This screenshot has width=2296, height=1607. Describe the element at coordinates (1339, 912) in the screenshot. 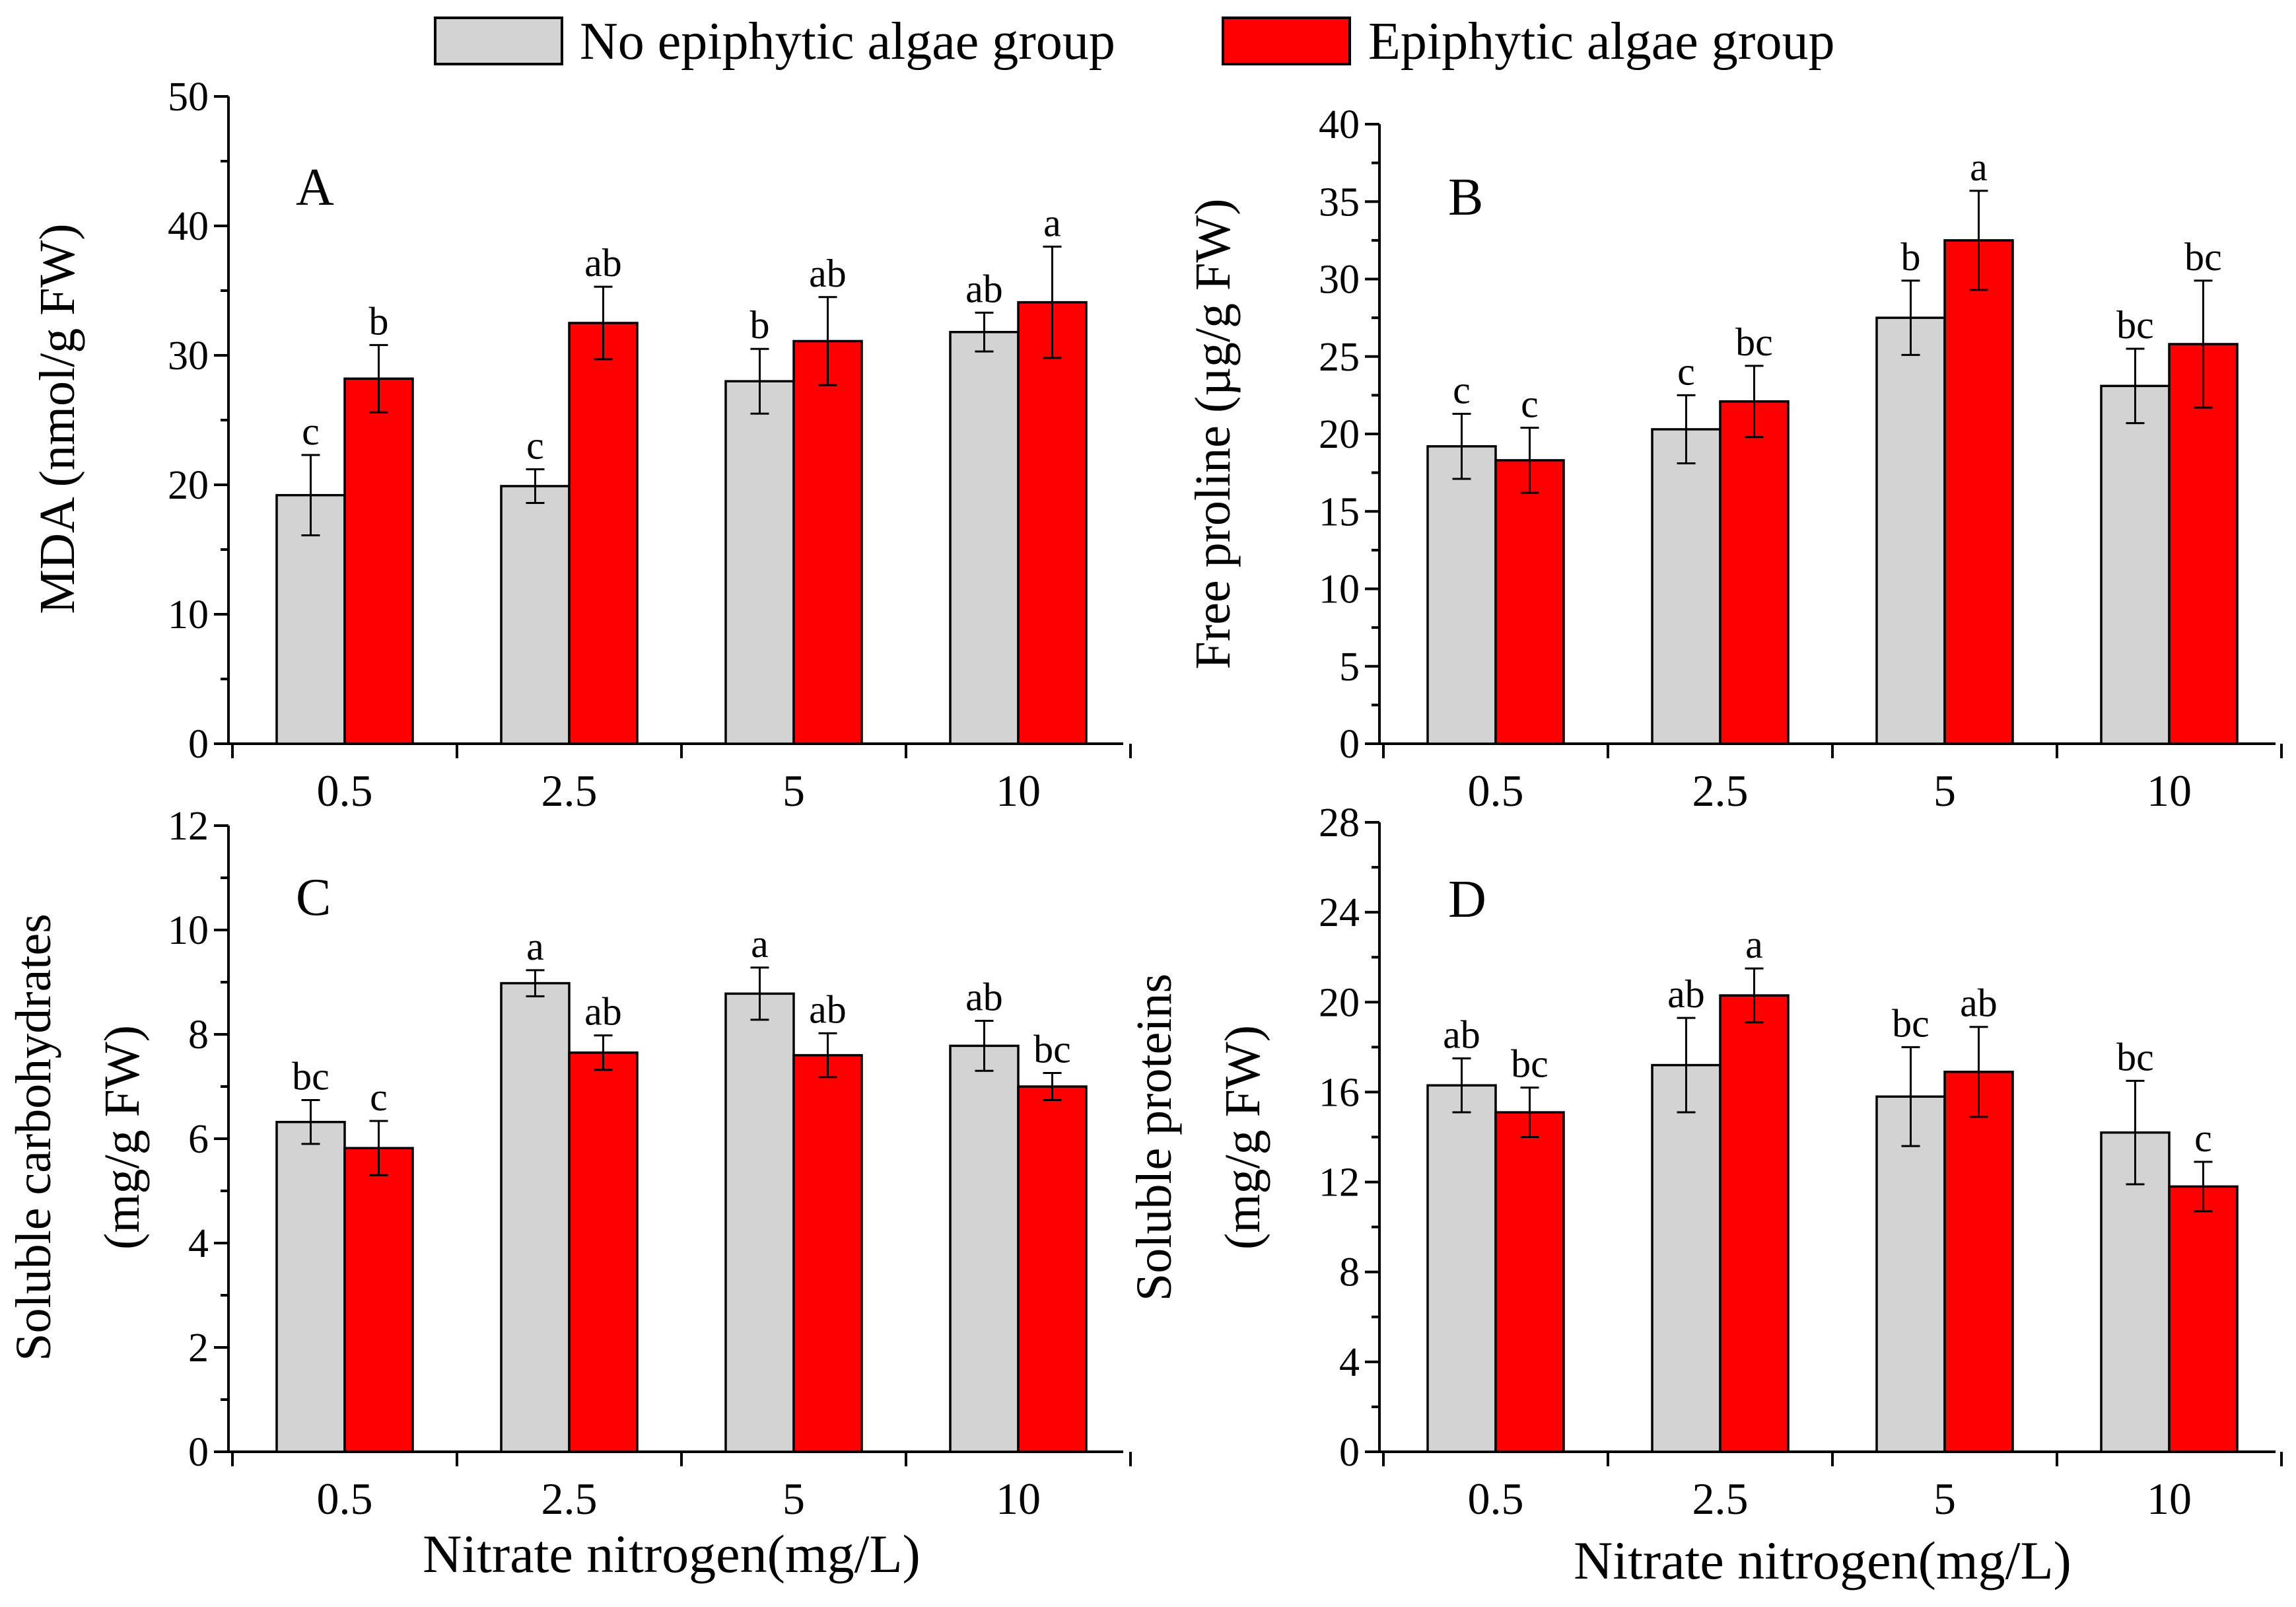

I see `y-tick-label: 24` at that location.